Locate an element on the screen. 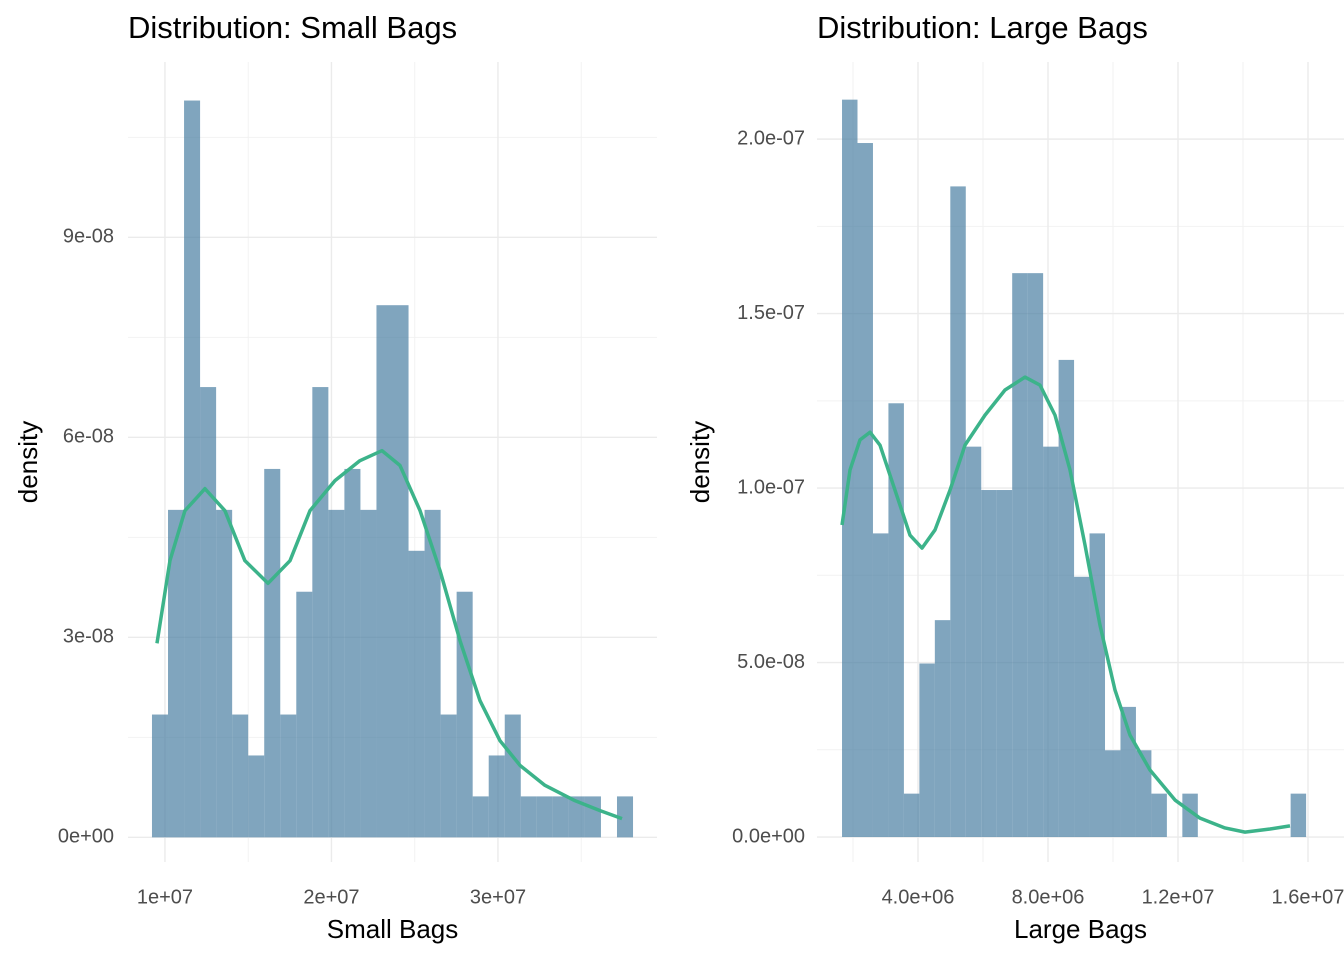 Image resolution: width=1344 pixels, height=960 pixels. x-tick-label: 1.2e+07 is located at coordinates (1178, 897).